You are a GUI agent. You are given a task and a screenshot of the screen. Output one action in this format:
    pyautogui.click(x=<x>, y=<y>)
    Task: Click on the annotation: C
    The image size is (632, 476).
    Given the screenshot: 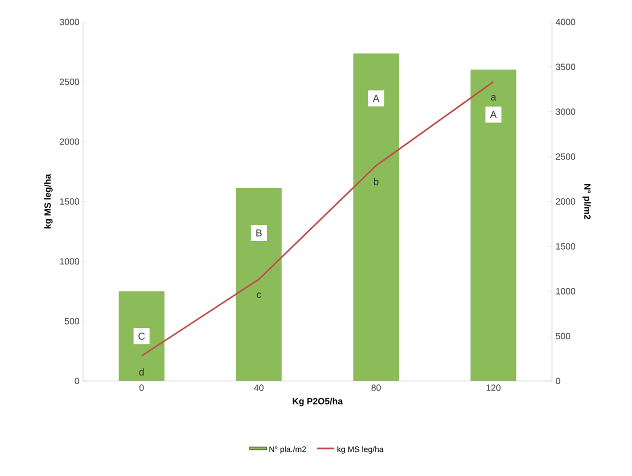 What is the action you would take?
    pyautogui.click(x=141, y=336)
    